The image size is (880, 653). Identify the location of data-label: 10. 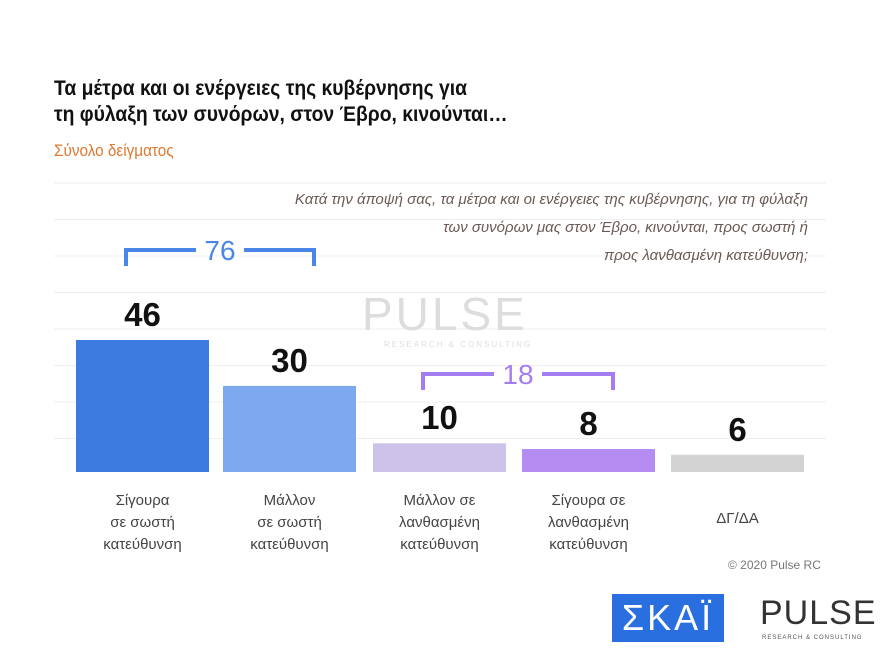
(439, 418).